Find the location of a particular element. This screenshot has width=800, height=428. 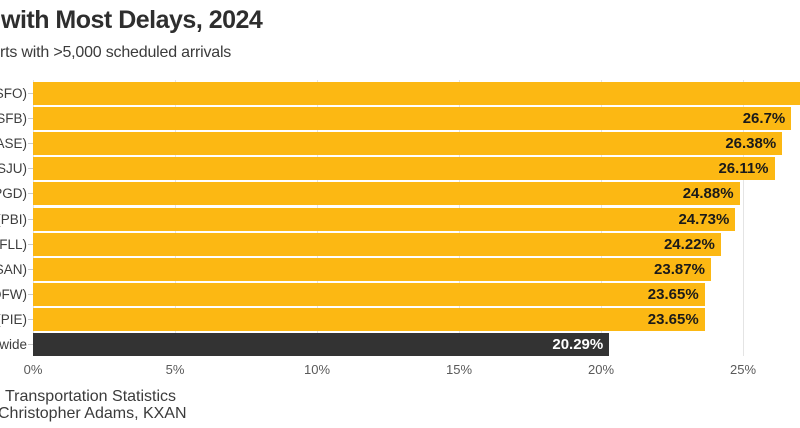

bar: 23.87% is located at coordinates (372, 269).